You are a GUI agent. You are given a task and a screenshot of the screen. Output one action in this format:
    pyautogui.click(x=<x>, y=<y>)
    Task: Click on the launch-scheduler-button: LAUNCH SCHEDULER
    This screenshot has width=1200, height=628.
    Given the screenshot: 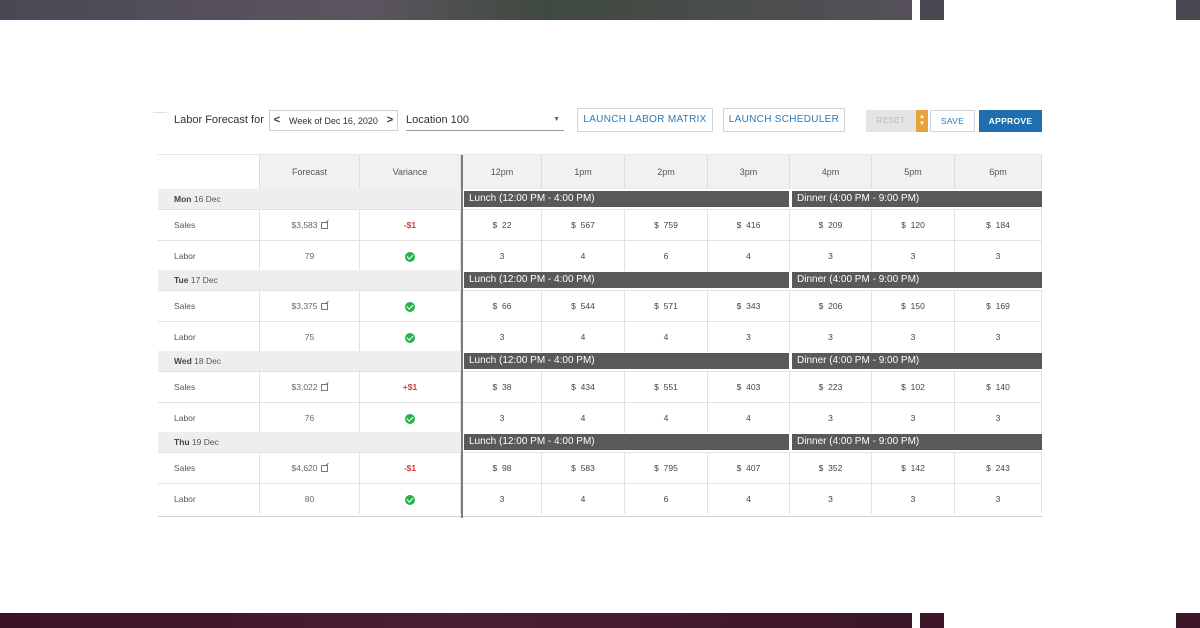 What is the action you would take?
    pyautogui.click(x=784, y=120)
    